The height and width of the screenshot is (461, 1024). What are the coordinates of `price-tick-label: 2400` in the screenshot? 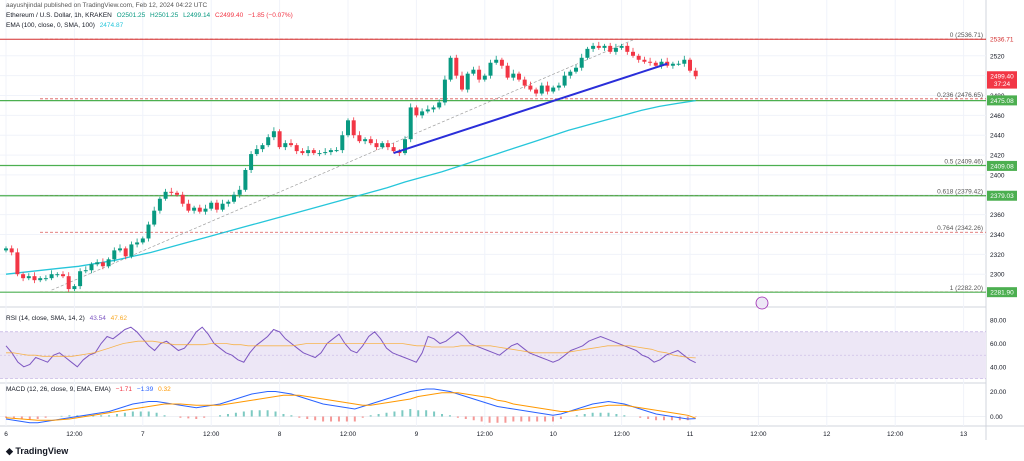 It's located at (997, 175).